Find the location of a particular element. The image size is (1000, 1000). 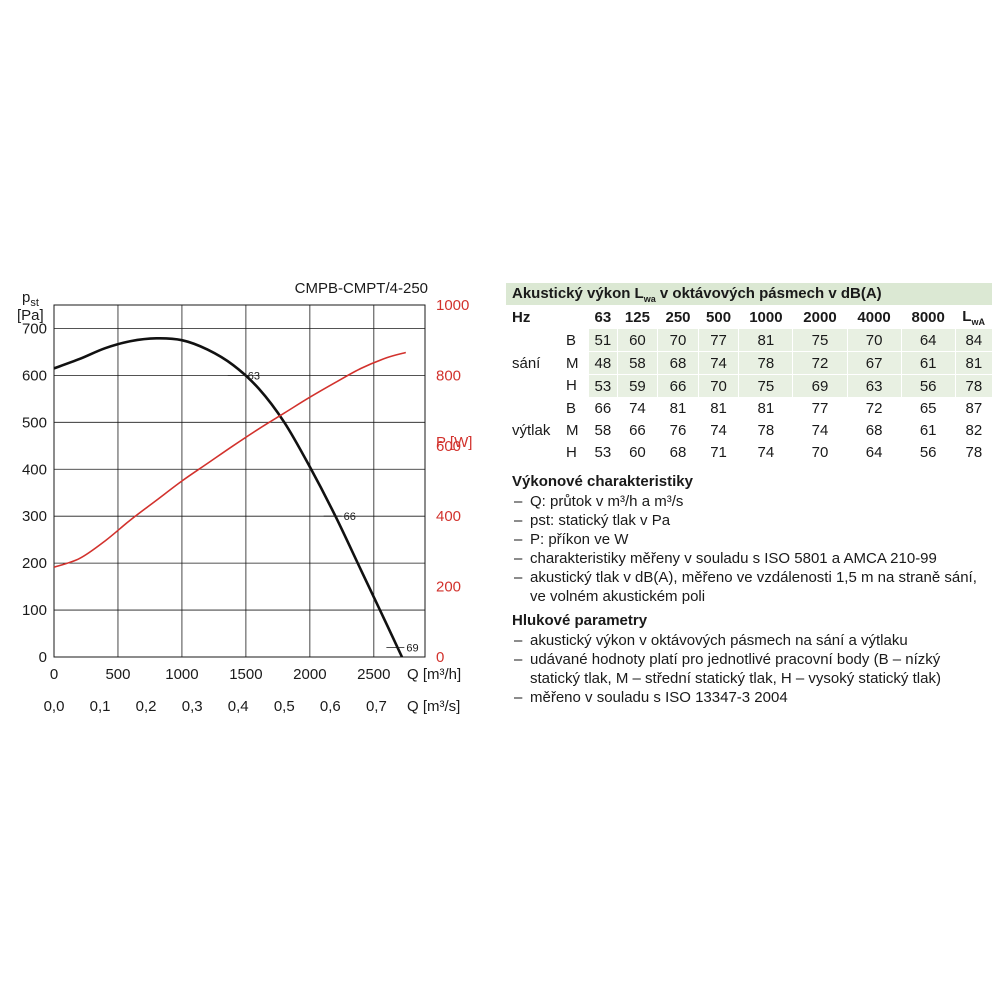

y-left-axis-unit: [Pa] is located at coordinates (30, 315).